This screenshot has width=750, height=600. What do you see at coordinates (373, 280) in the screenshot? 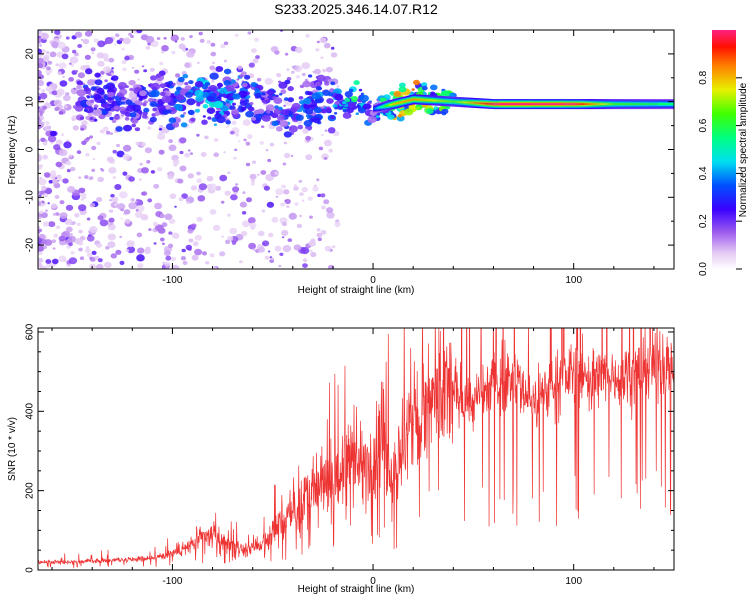
I see `x-tick-label: 0` at bounding box center [373, 280].